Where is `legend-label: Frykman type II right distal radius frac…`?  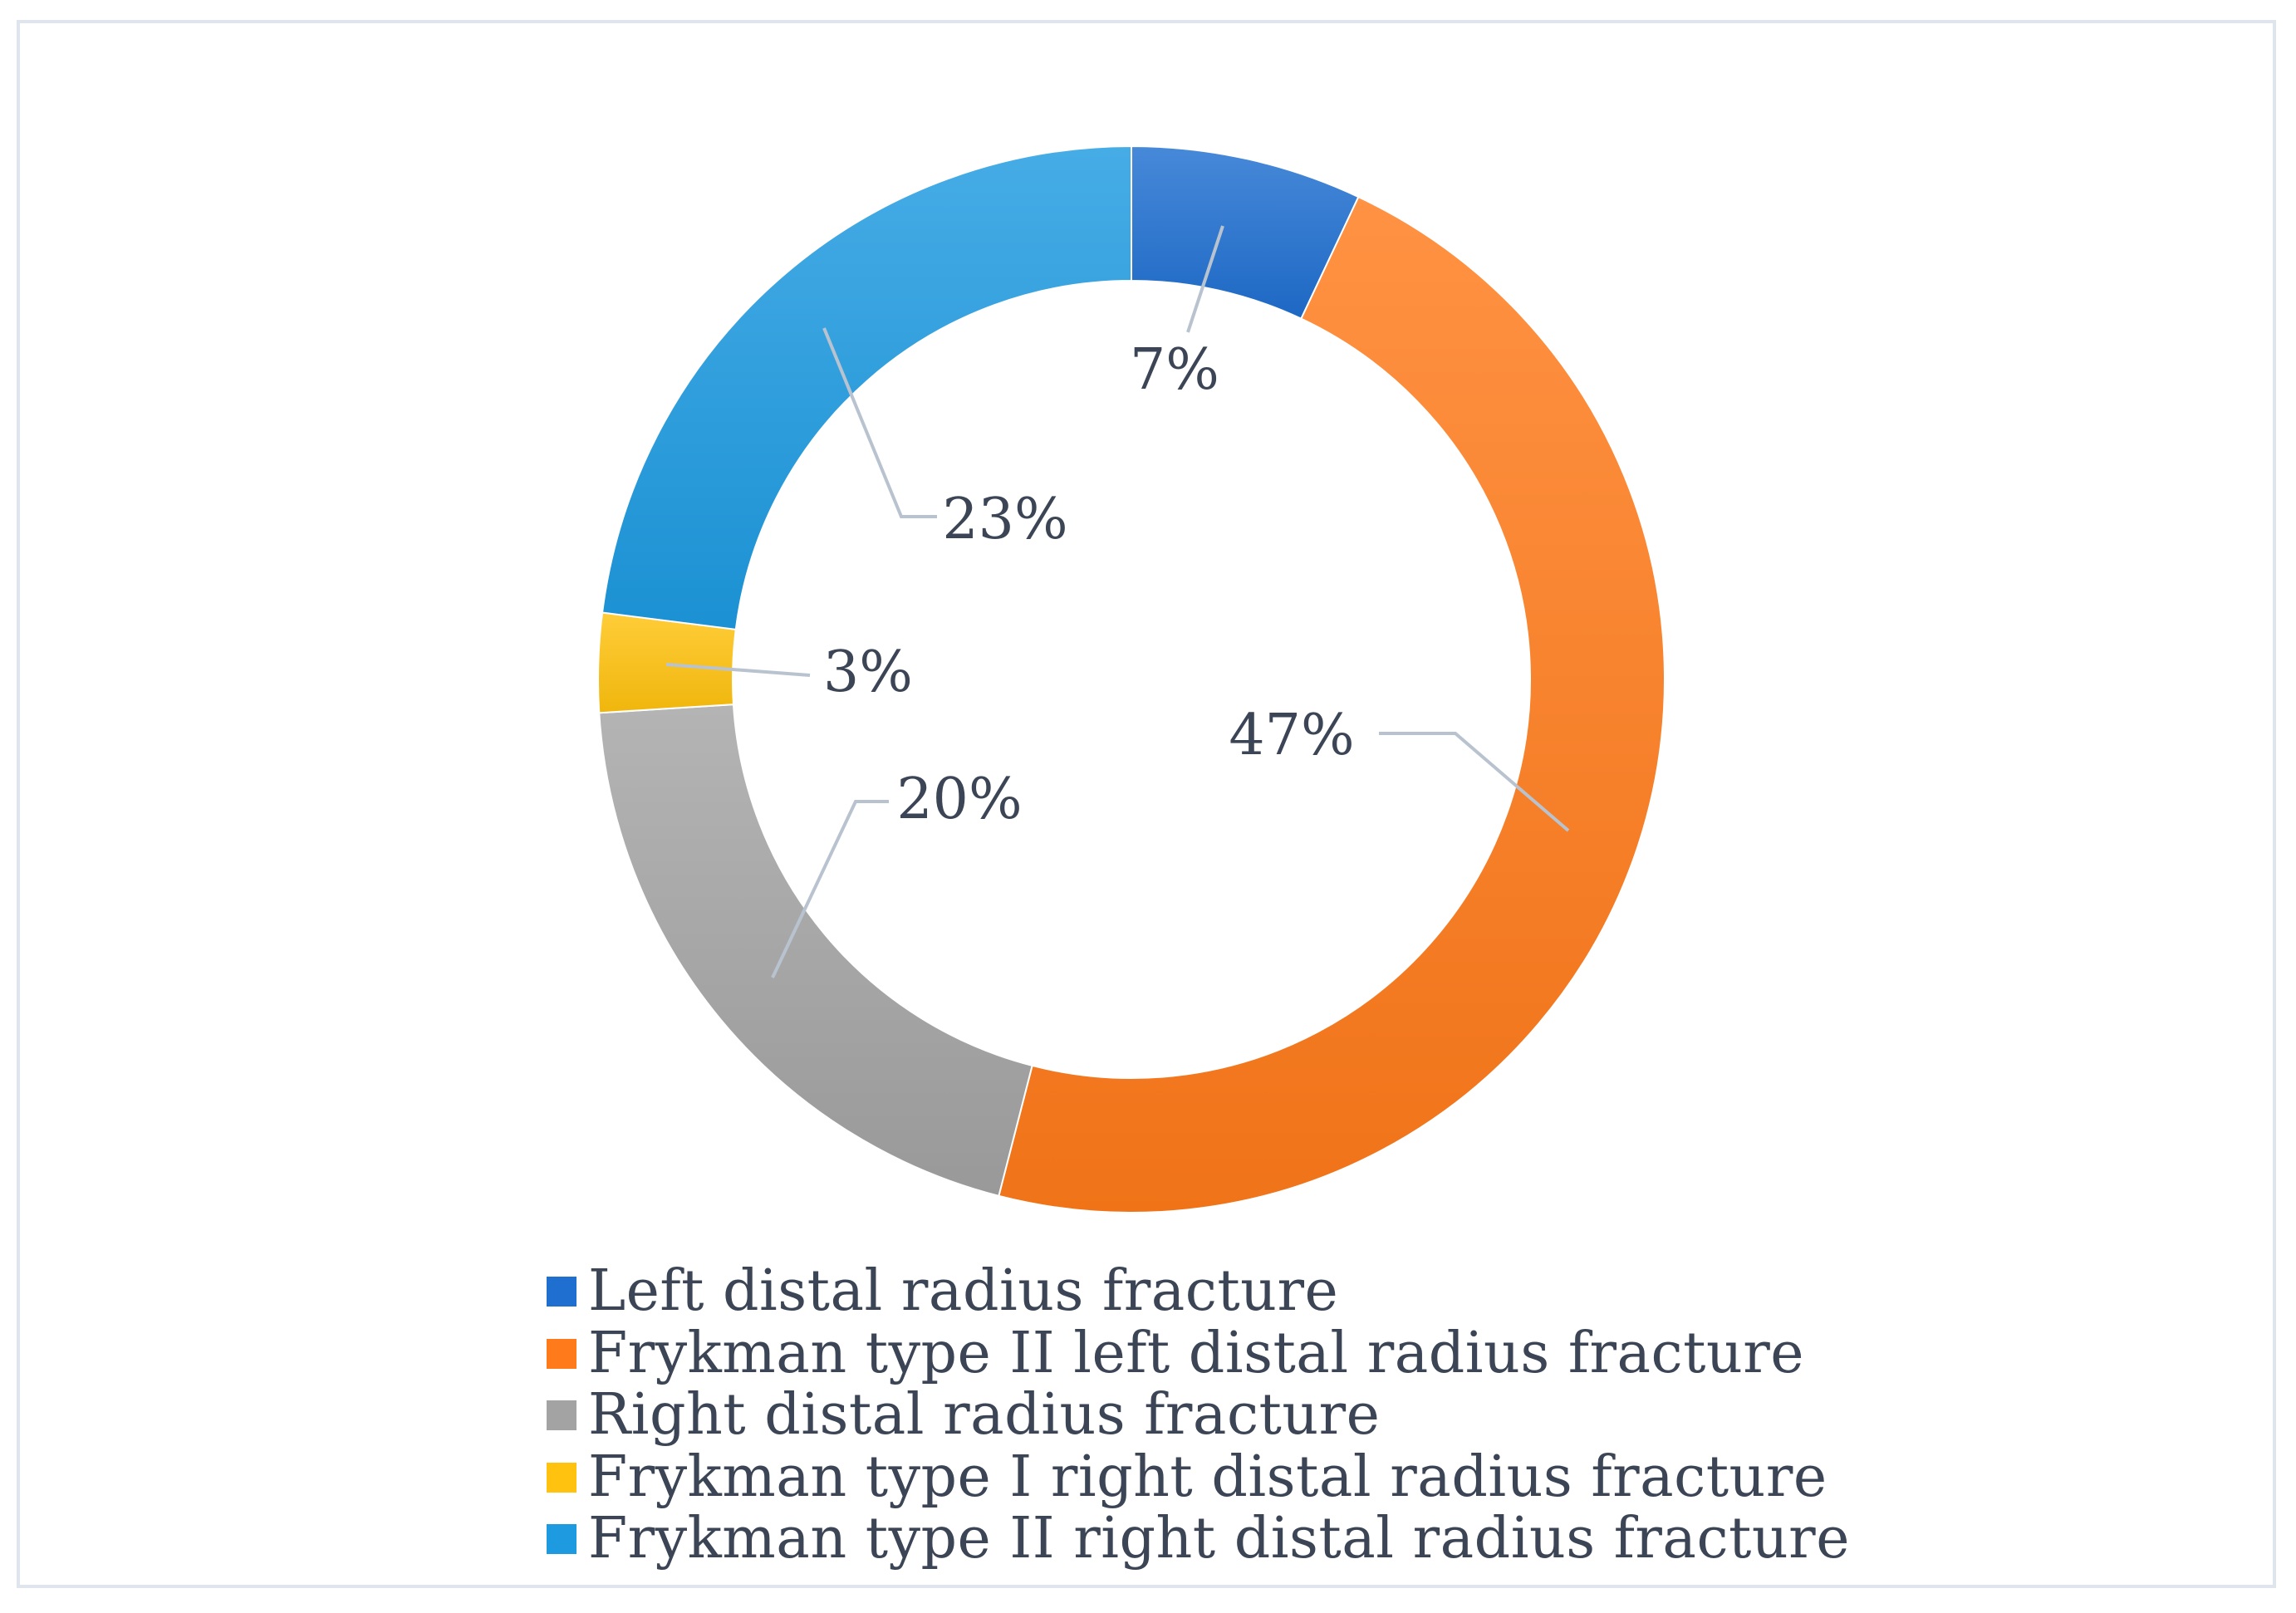 legend-label: Frykman type II right distal radius frac… is located at coordinates (1219, 1539).